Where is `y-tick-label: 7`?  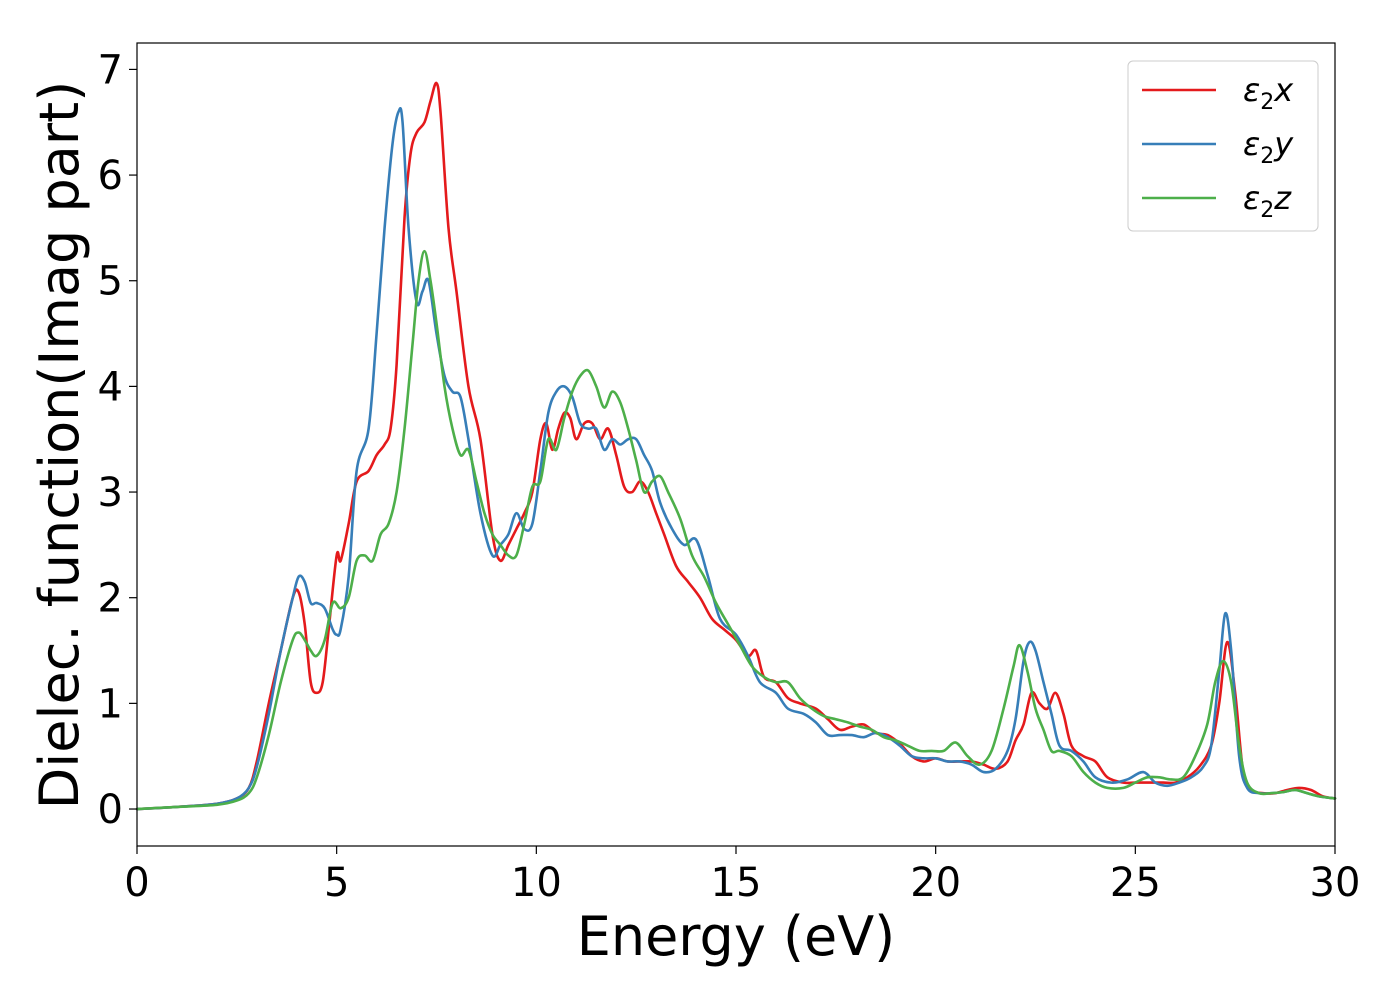
y-tick-label: 7 is located at coordinates (110, 70).